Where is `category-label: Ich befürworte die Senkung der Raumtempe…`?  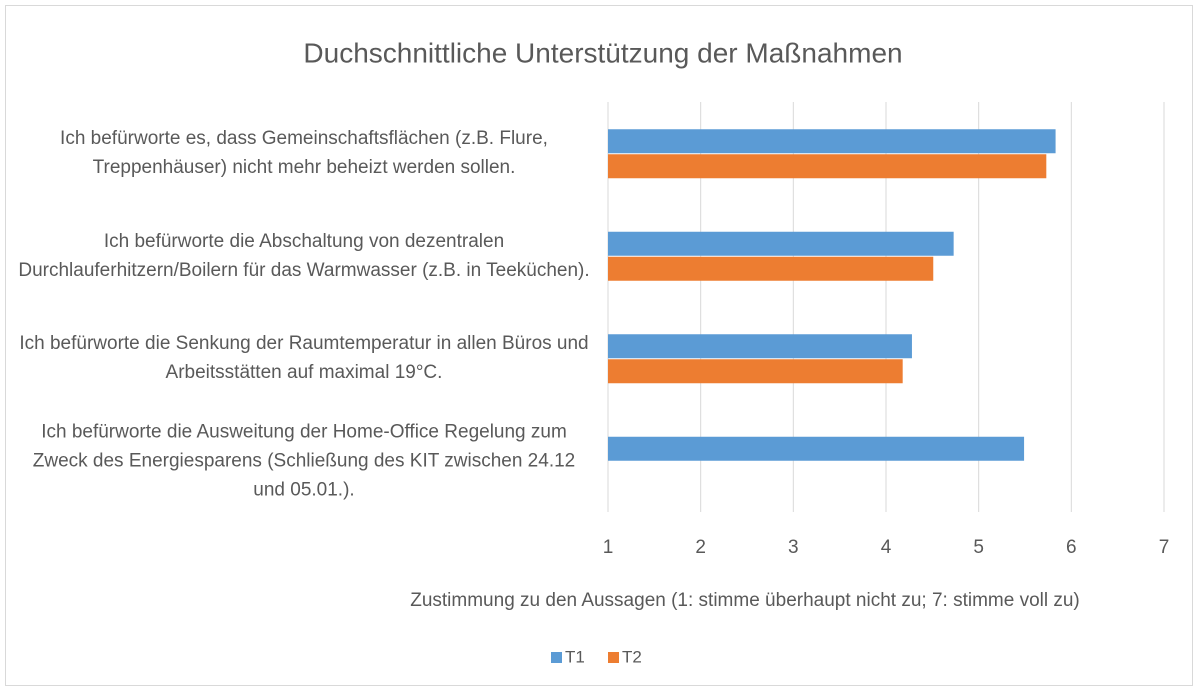 category-label: Ich befürworte die Senkung der Raumtempe… is located at coordinates (304, 358).